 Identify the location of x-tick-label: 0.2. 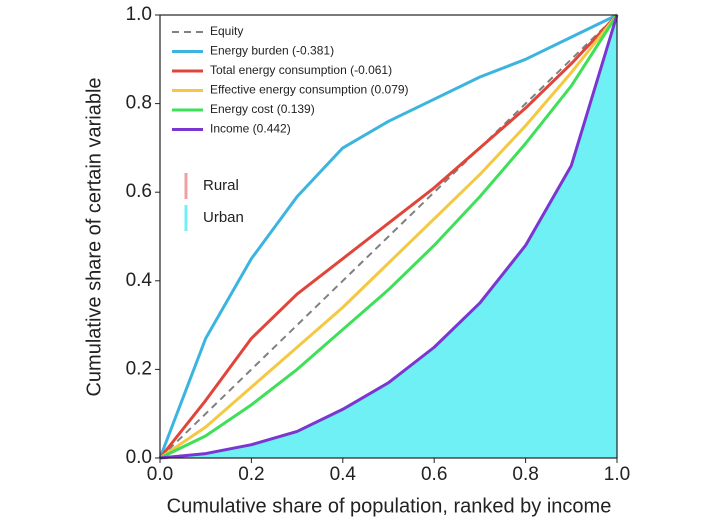
(251, 474).